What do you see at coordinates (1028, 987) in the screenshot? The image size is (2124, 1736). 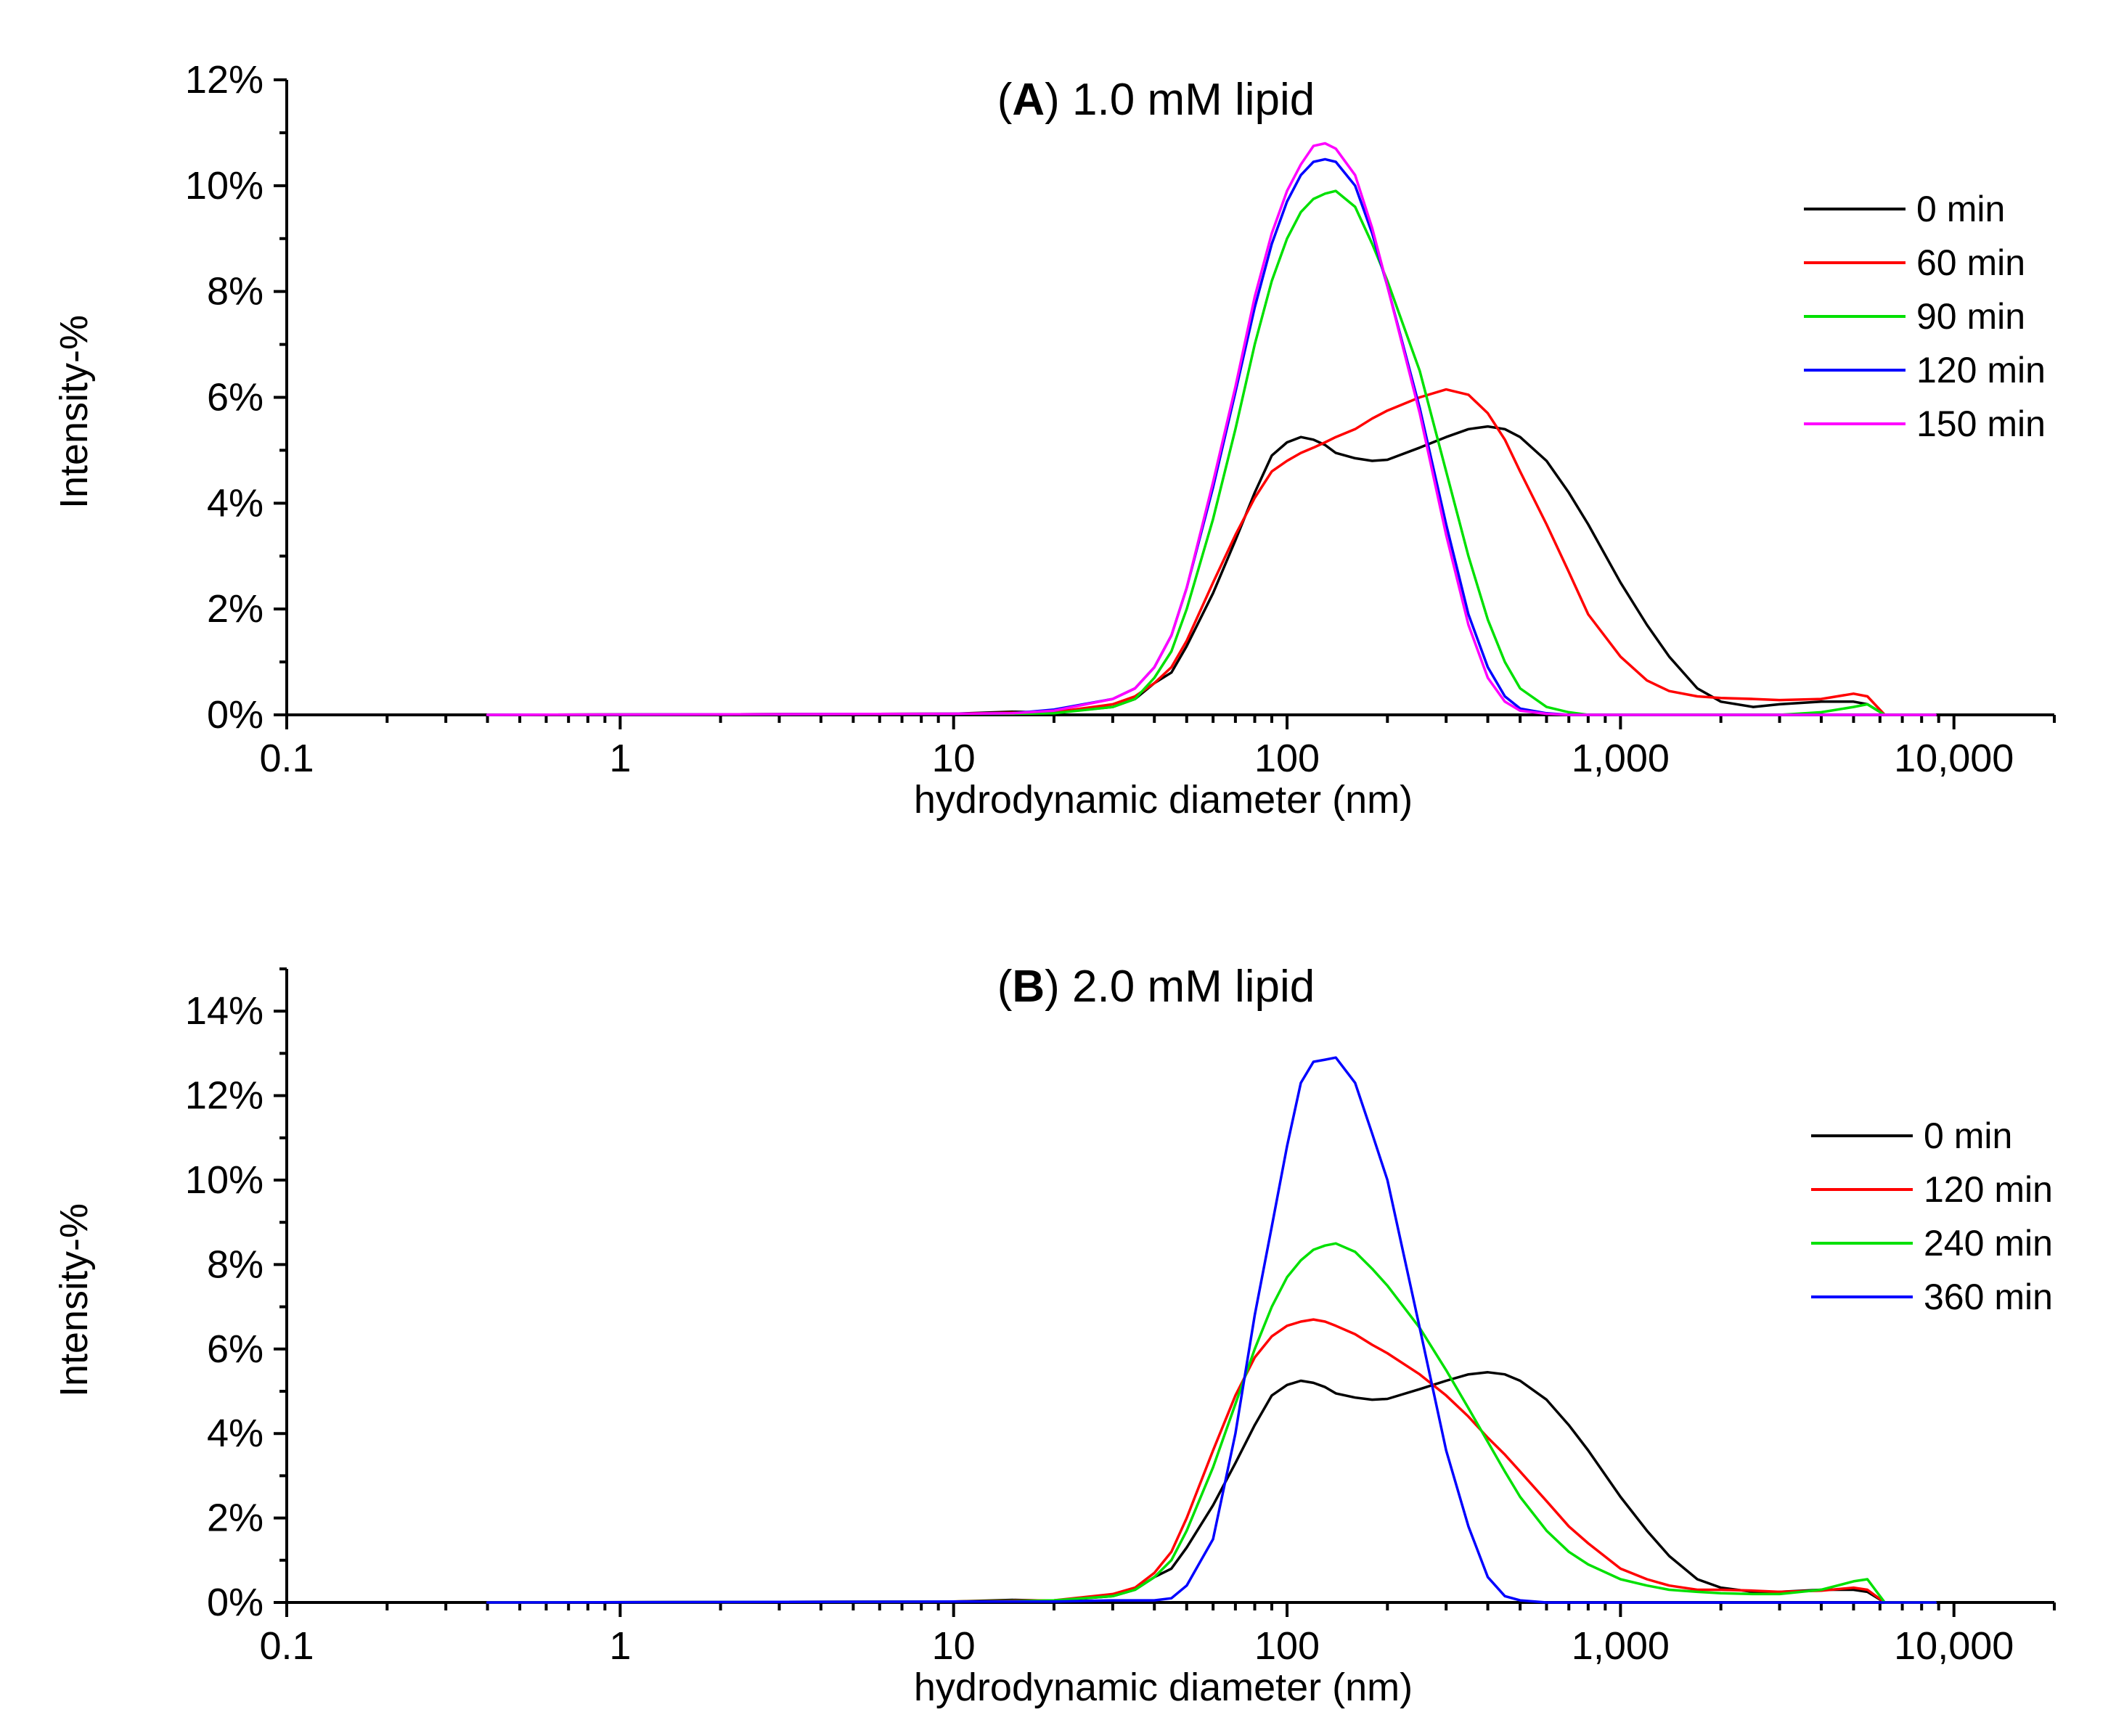 I see `chart-title-letter: B` at bounding box center [1028, 987].